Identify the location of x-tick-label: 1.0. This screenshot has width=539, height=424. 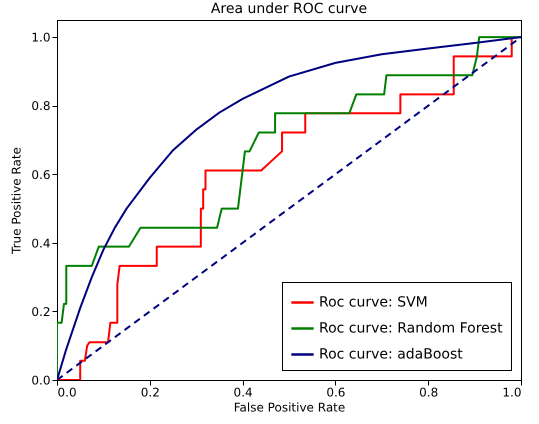
(512, 393).